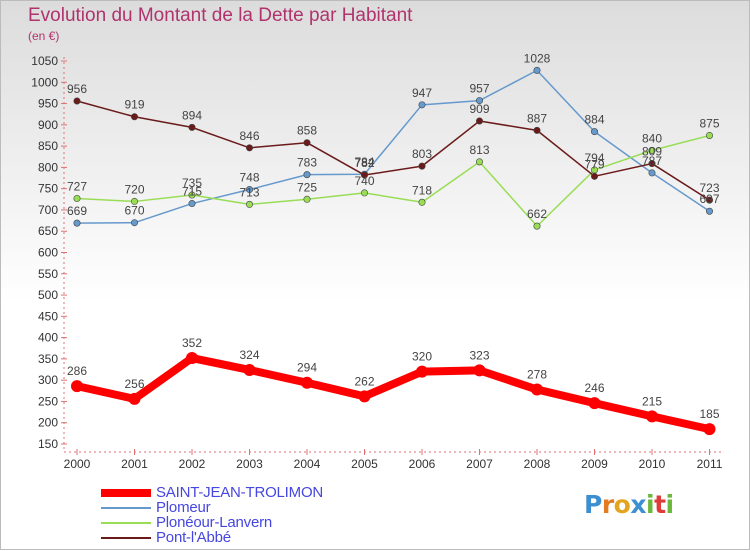 The height and width of the screenshot is (551, 750). I want to click on data-label: 715, so click(192, 192).